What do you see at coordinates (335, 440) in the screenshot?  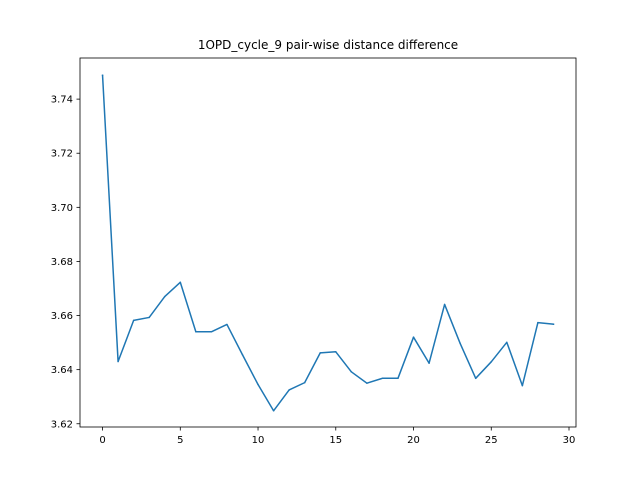 I see `x-tick-label: 15` at bounding box center [335, 440].